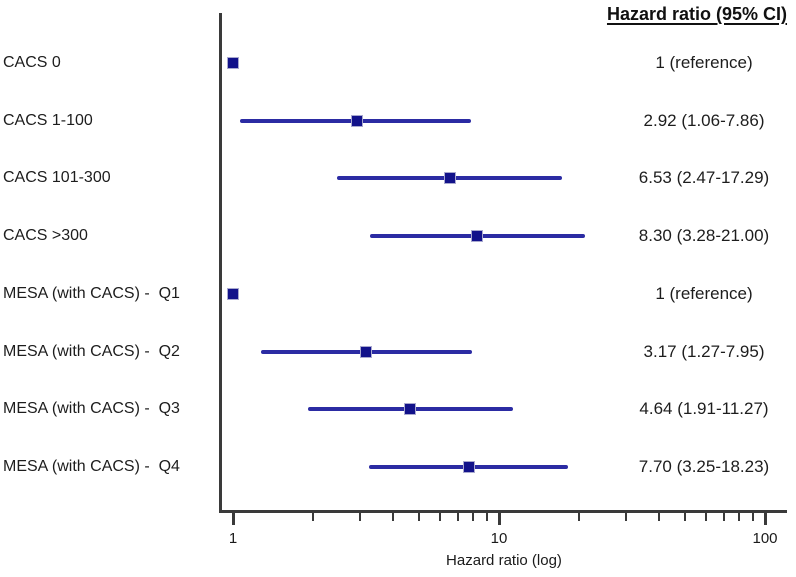 The height and width of the screenshot is (577, 796). I want to click on hr-value: 8.30 (3.28-21.00), so click(704, 236).